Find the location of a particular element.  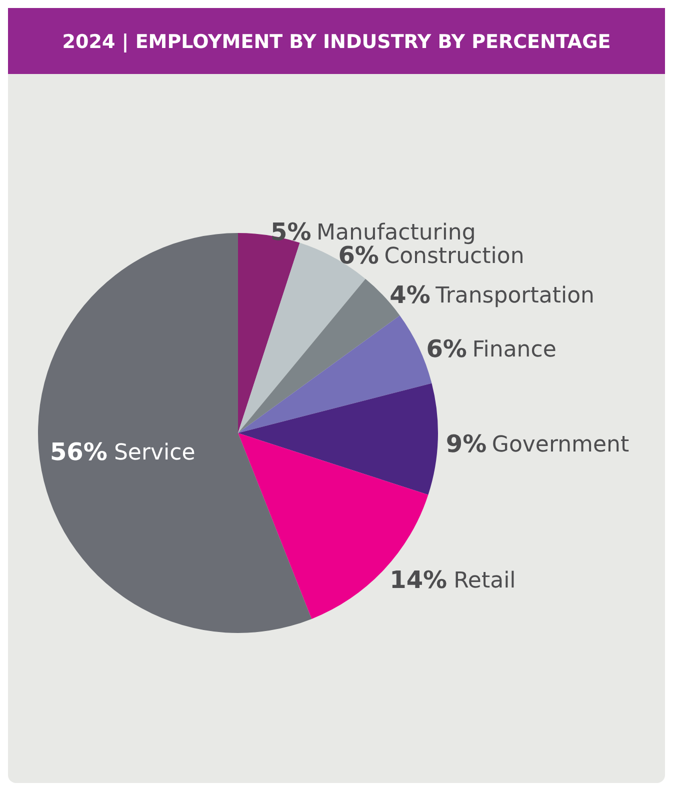

data-label: 5% is located at coordinates (291, 232).